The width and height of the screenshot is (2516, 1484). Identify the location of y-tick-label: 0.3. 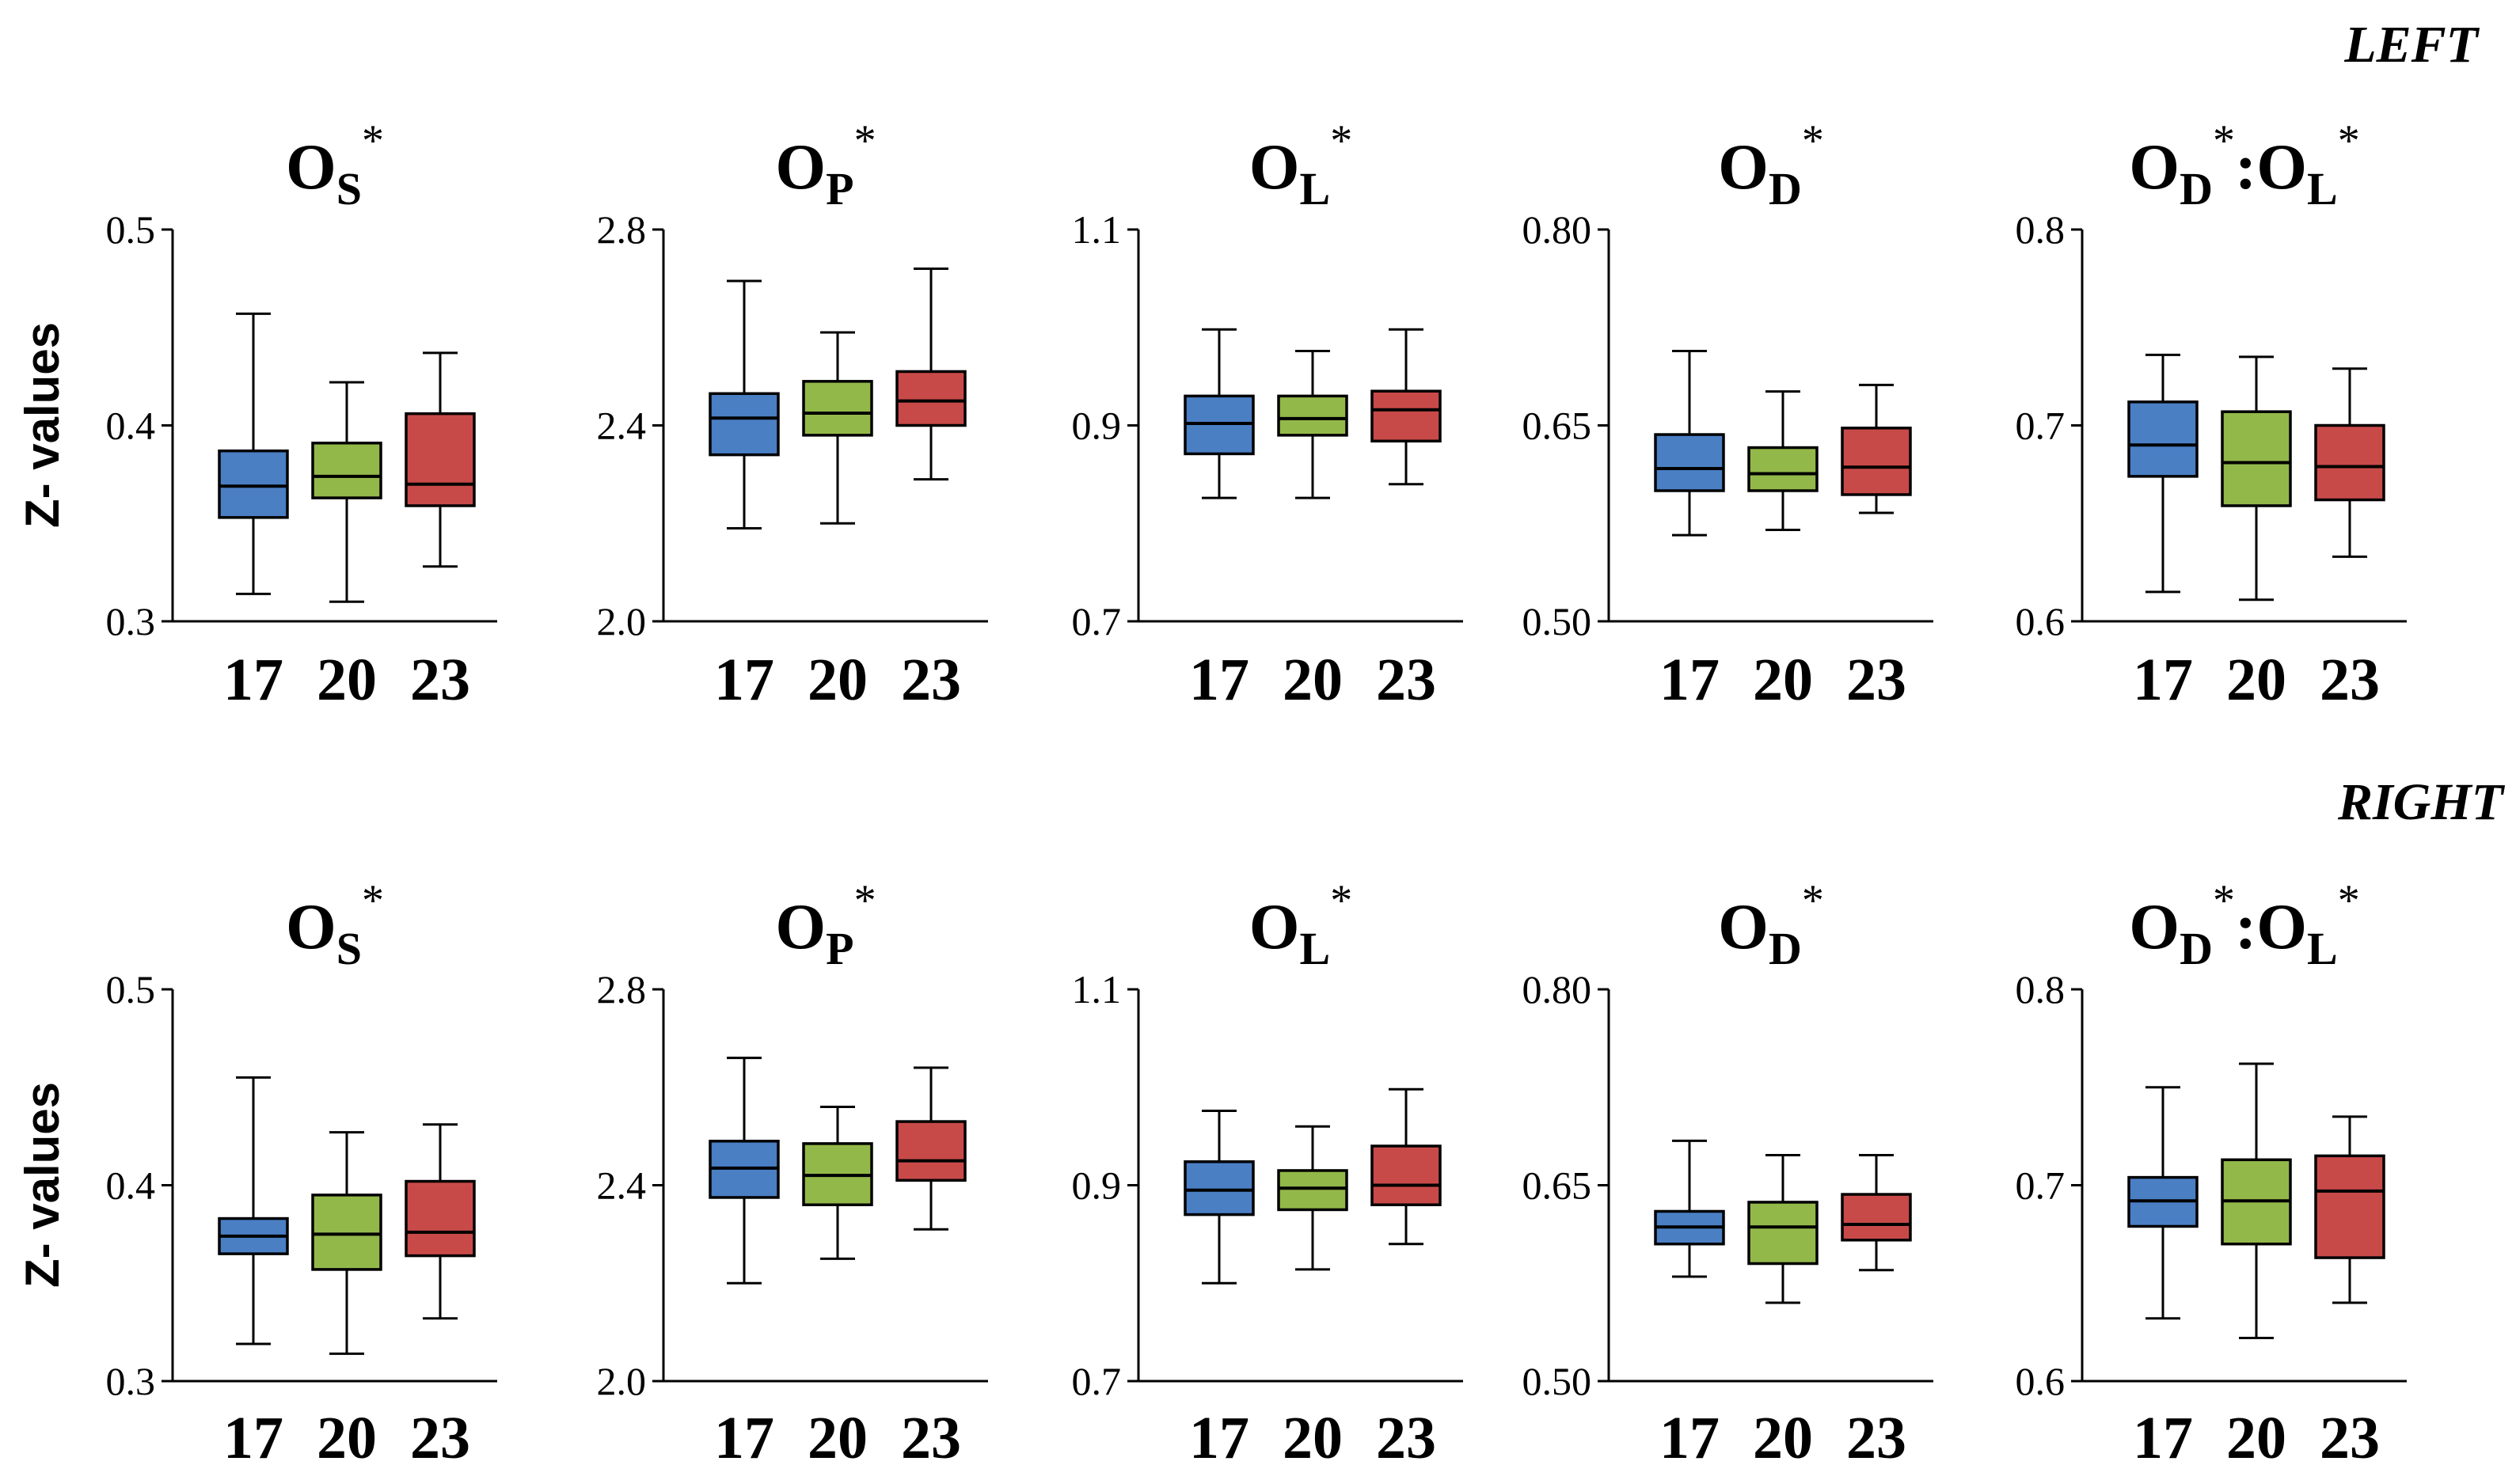
(131, 1381).